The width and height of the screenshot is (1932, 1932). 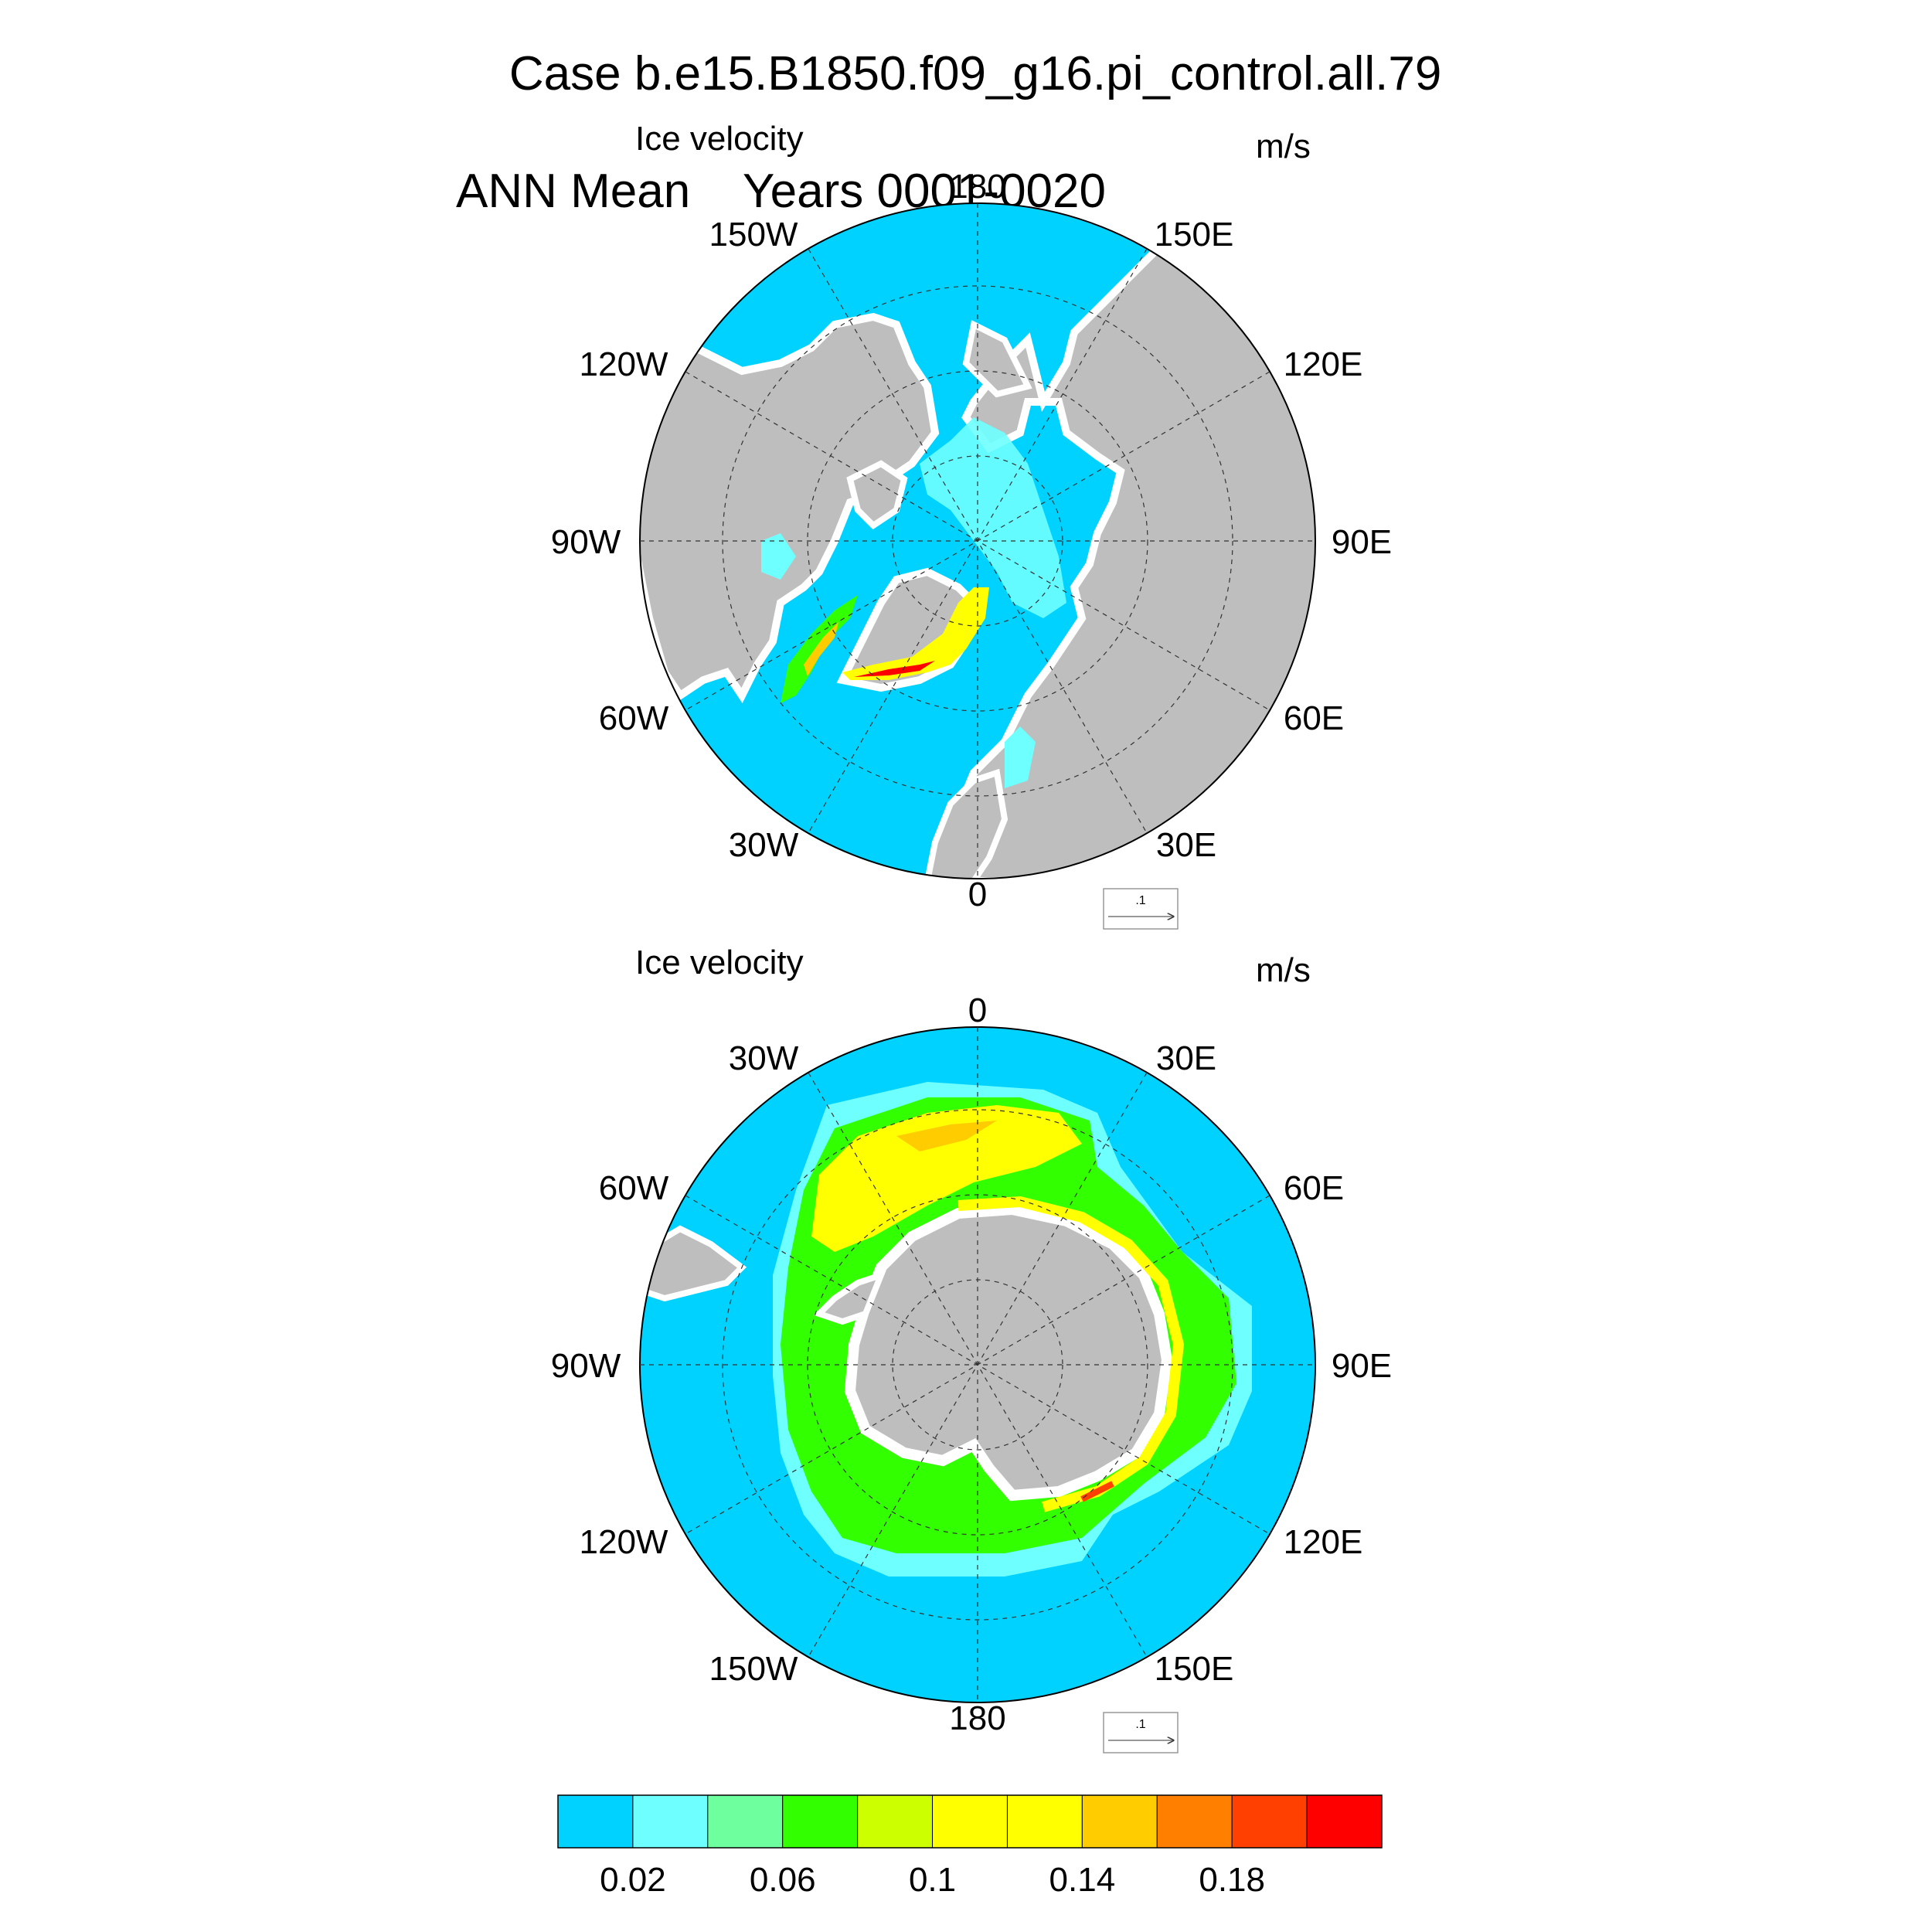 I want to click on south-lon-150w: 150W, so click(x=753, y=1669).